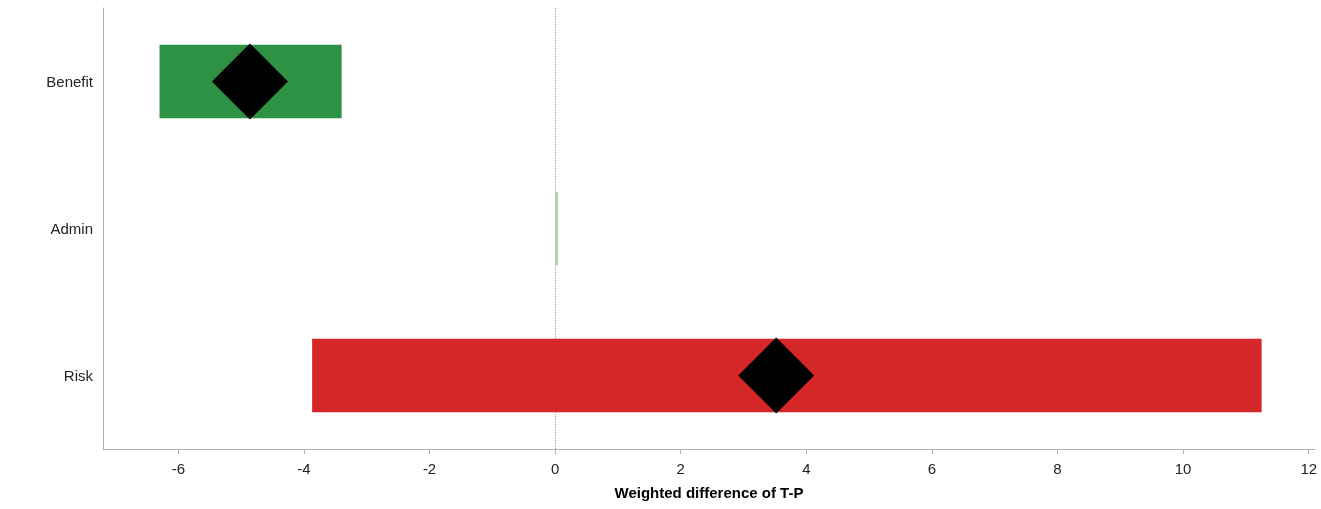 This screenshot has height=509, width=1321. Describe the element at coordinates (806, 468) in the screenshot. I see `x-tick-label: 4` at that location.